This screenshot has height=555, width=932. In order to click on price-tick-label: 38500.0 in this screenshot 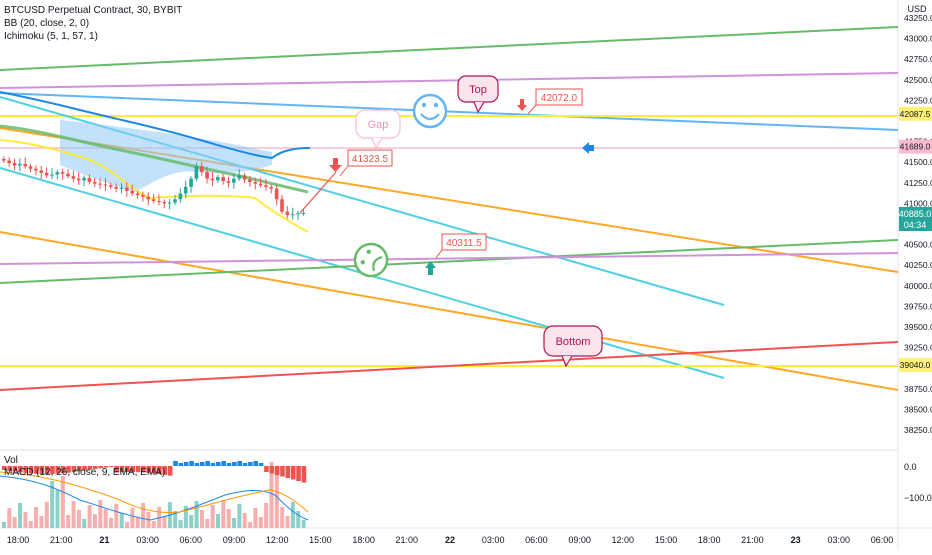, I will do `click(918, 409)`.